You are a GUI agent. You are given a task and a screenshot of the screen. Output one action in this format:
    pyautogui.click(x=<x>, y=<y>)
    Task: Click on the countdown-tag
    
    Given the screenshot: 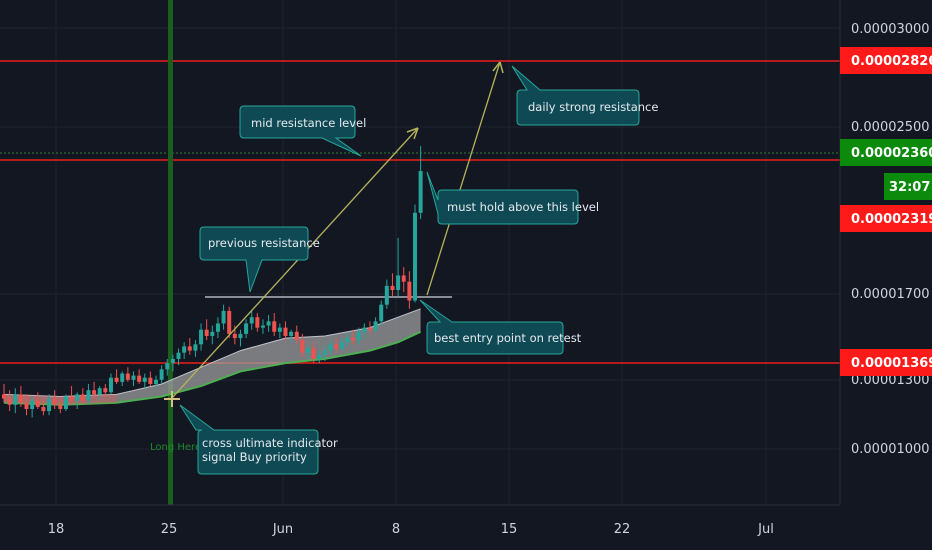 What is the action you would take?
    pyautogui.click(x=908, y=186)
    